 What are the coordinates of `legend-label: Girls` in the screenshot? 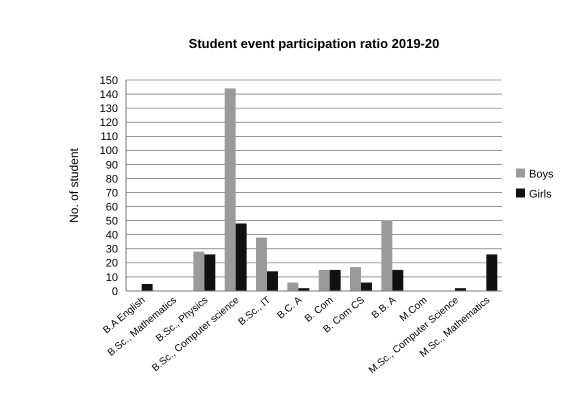 It's located at (540, 194).